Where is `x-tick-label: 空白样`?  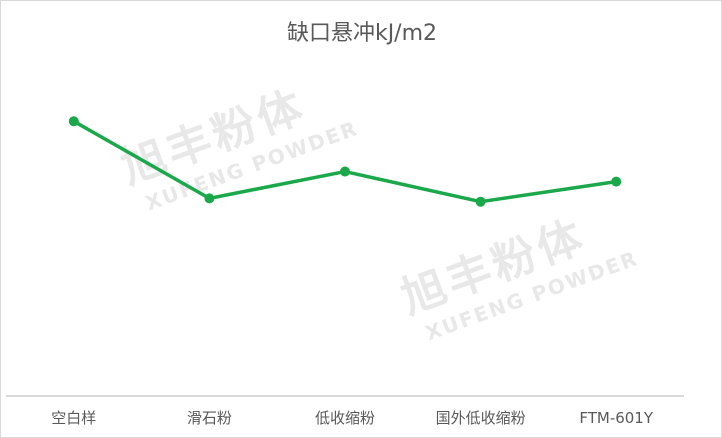 x-tick-label: 空白样 is located at coordinates (73, 418).